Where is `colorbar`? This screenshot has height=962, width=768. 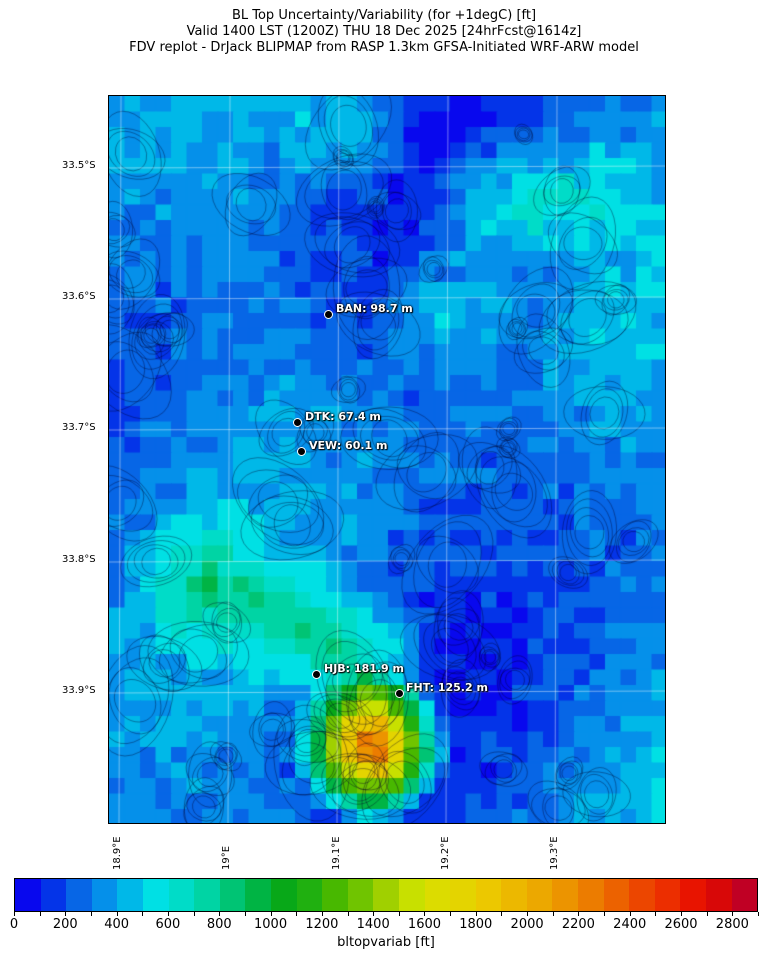 colorbar is located at coordinates (386, 895).